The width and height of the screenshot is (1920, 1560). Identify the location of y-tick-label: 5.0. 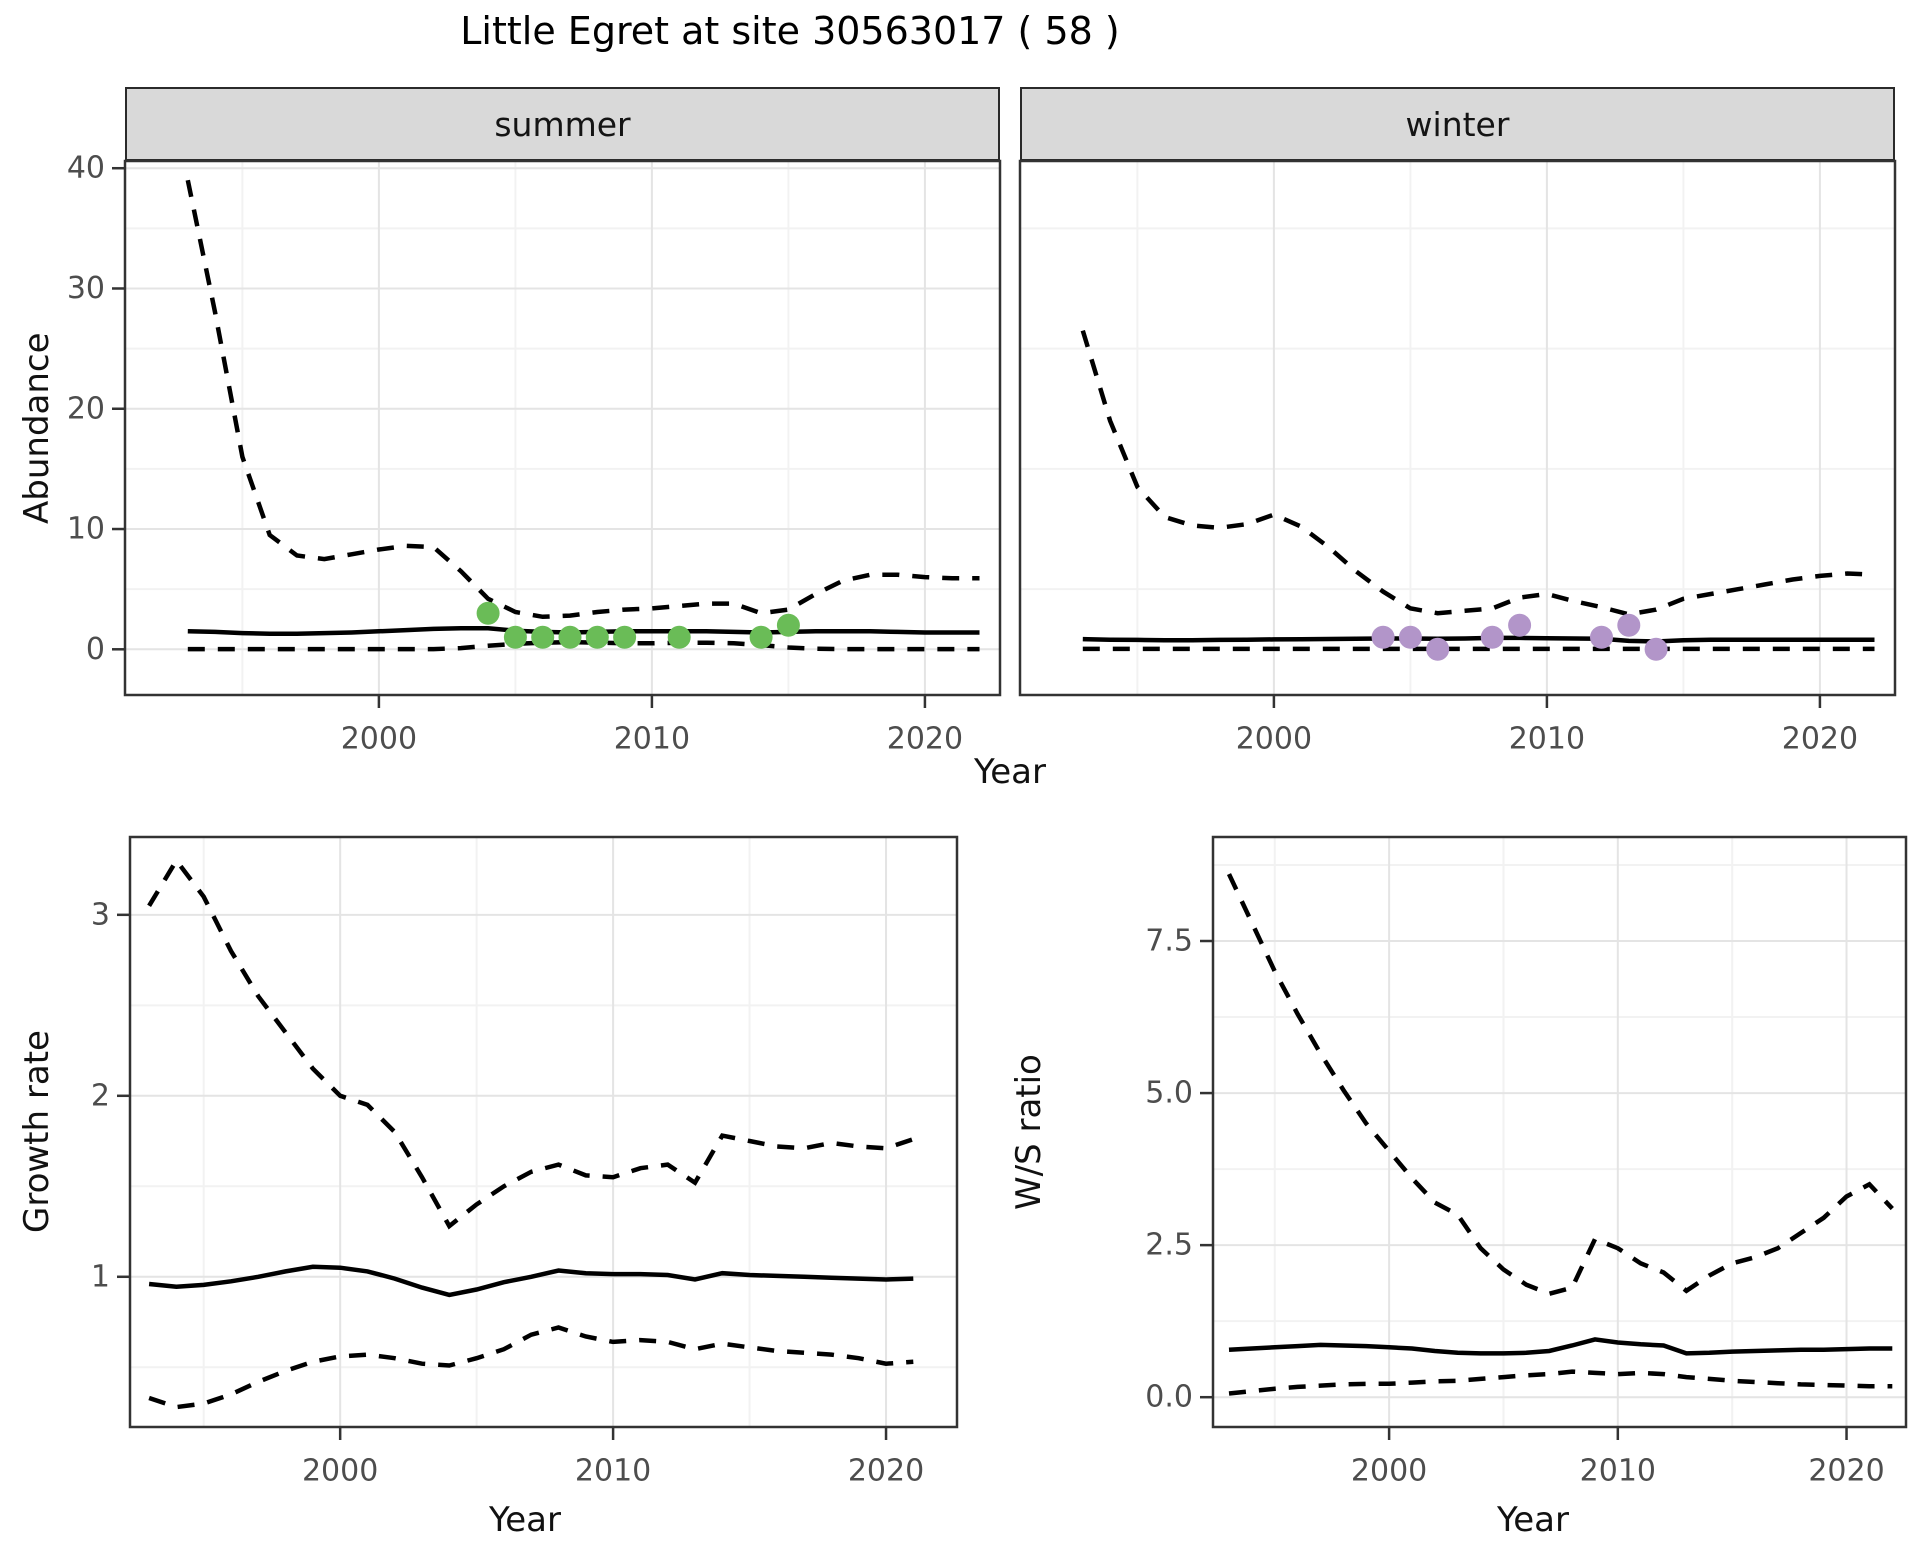
(1169, 1093).